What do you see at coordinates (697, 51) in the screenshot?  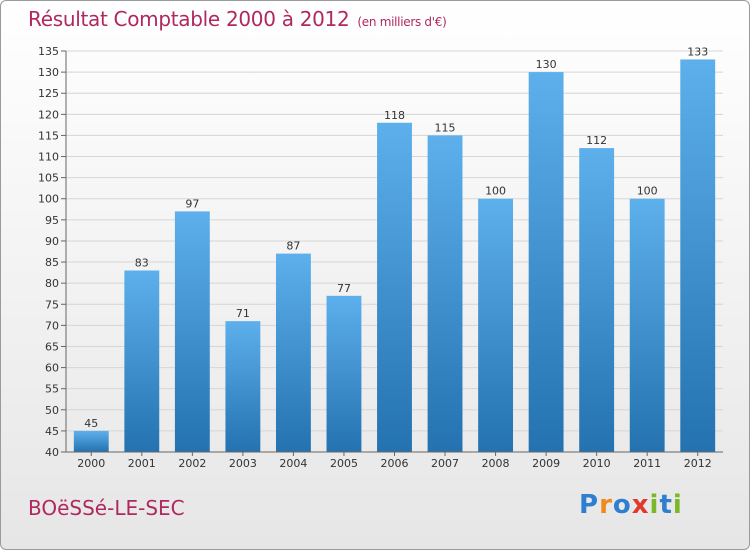 I see `data-label: 133` at bounding box center [697, 51].